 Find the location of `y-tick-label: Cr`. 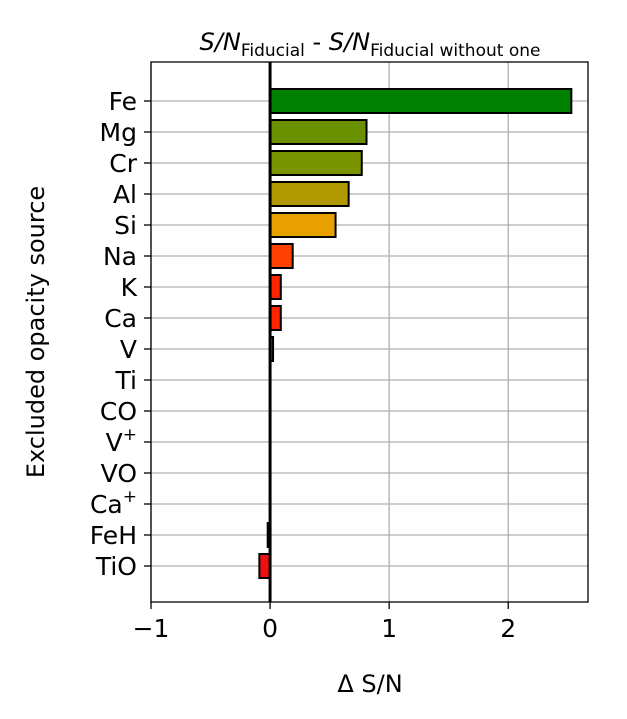

y-tick-label: Cr is located at coordinates (123, 163).